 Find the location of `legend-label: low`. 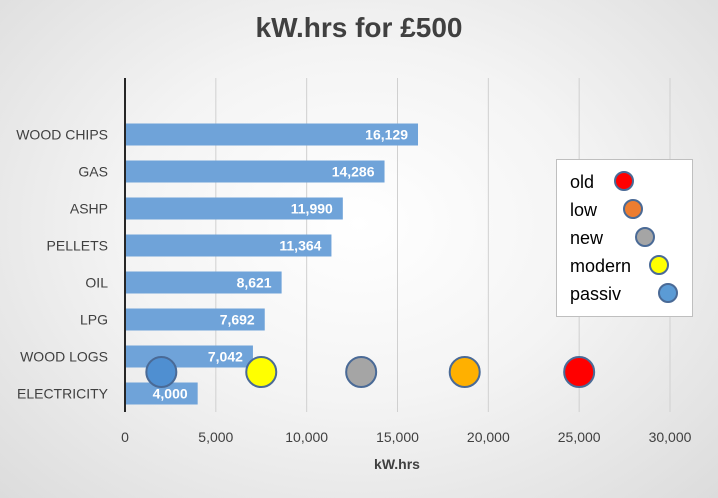

legend-label: low is located at coordinates (584, 210).